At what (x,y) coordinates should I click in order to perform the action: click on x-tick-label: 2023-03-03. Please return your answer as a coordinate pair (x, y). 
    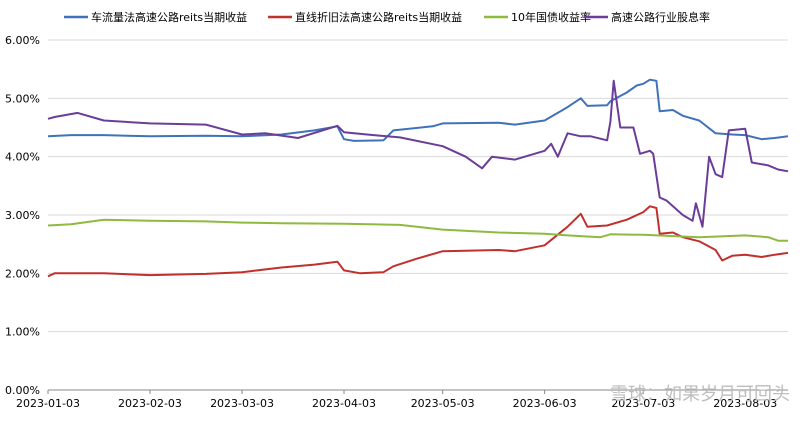
    Looking at the image, I should click on (242, 403).